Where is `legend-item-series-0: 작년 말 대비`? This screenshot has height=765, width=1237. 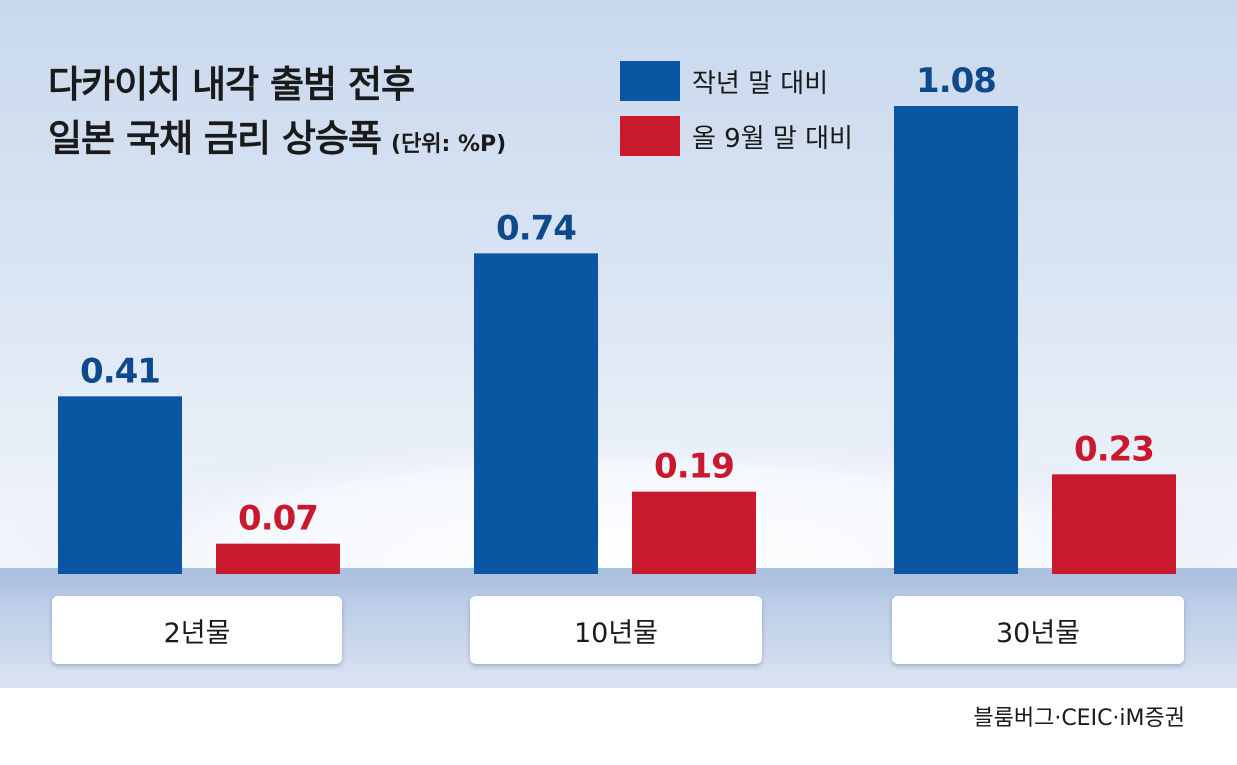
legend-item-series-0: 작년 말 대비 is located at coordinates (724, 81).